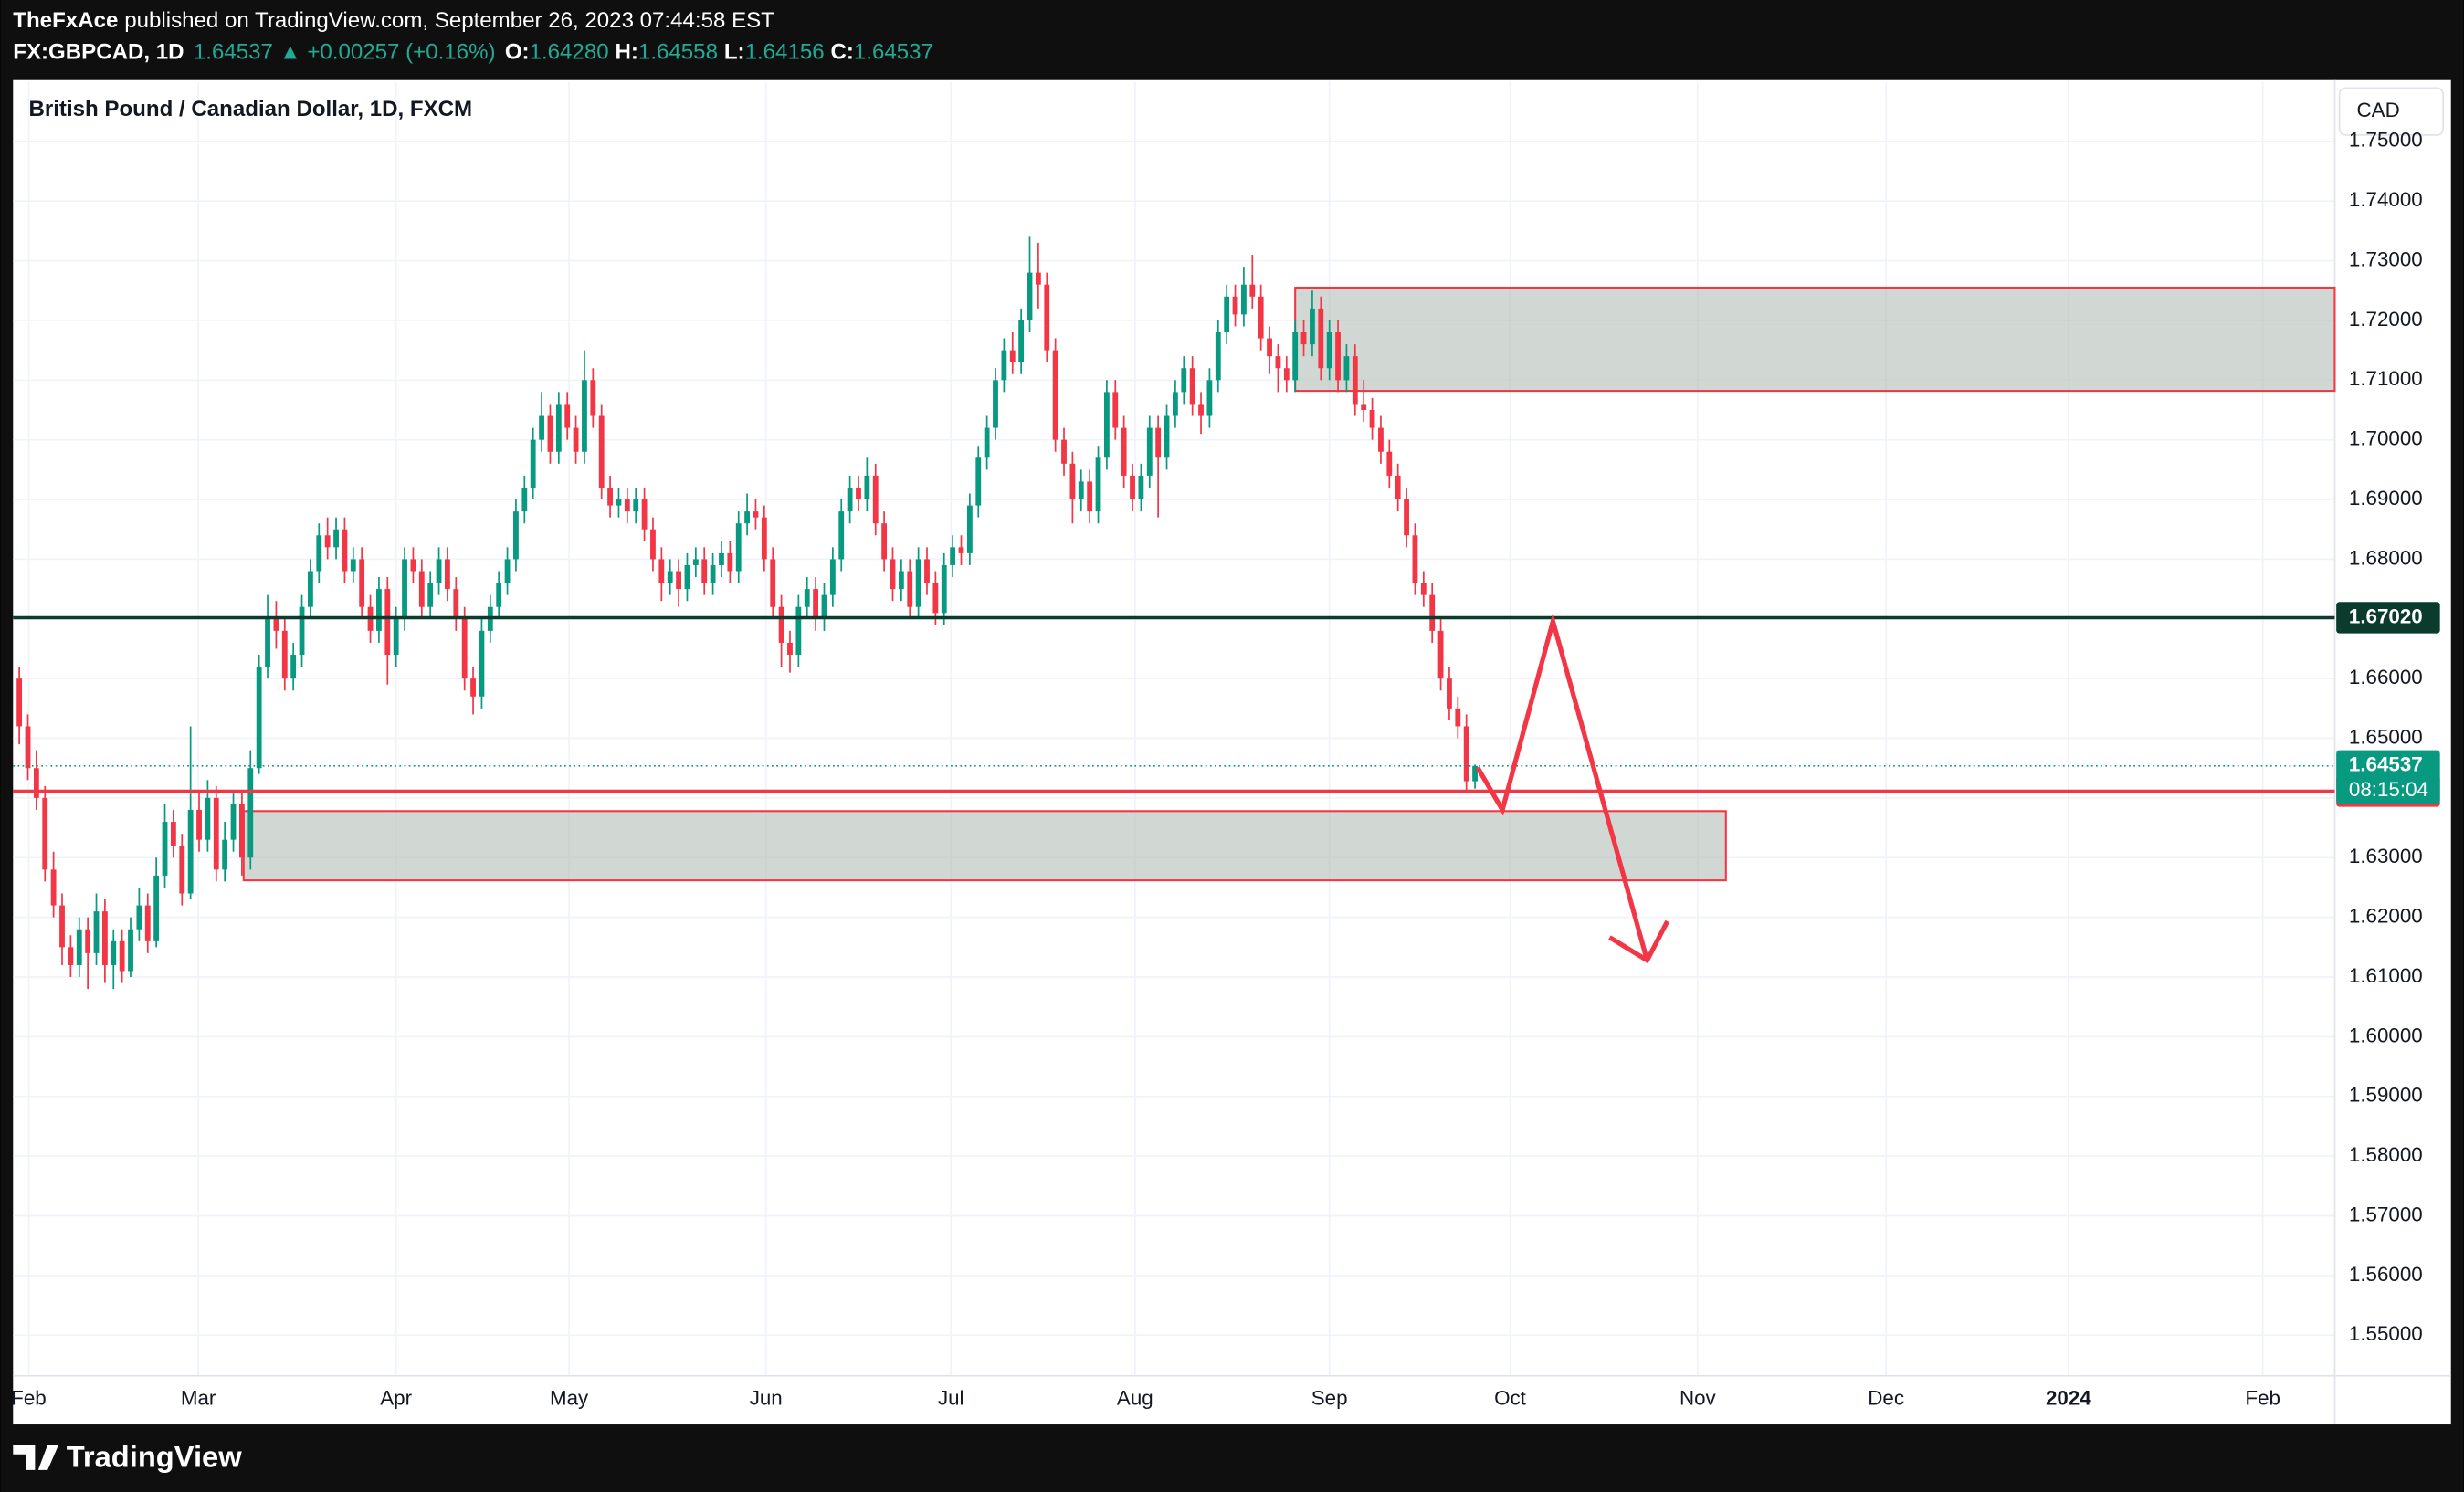  Describe the element at coordinates (1330, 1397) in the screenshot. I see `x-tick-label: Sep` at that location.